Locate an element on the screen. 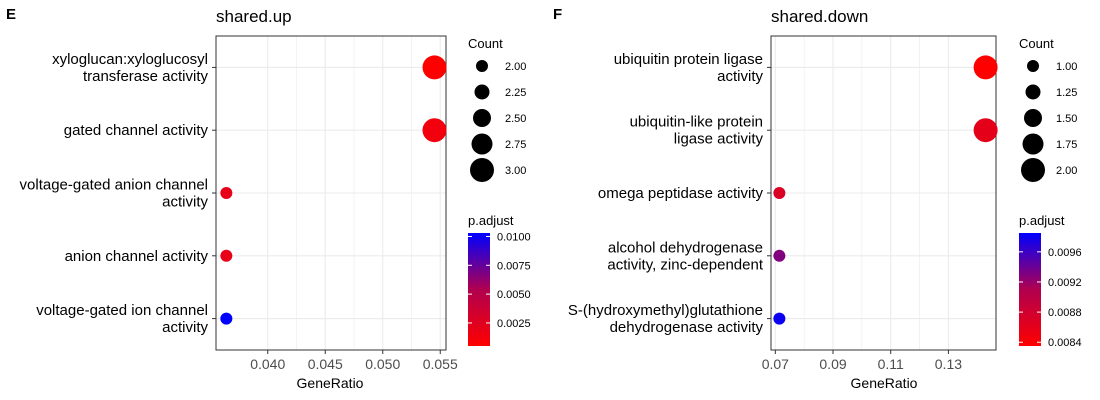 The image size is (1100, 400). chart-title-e: shared.up is located at coordinates (254, 16).